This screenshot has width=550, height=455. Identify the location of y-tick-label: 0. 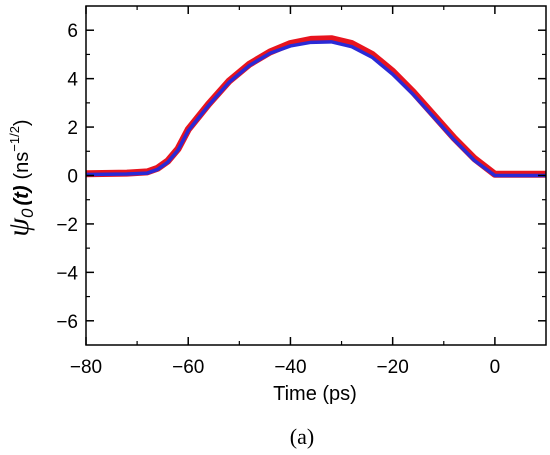
(72, 177).